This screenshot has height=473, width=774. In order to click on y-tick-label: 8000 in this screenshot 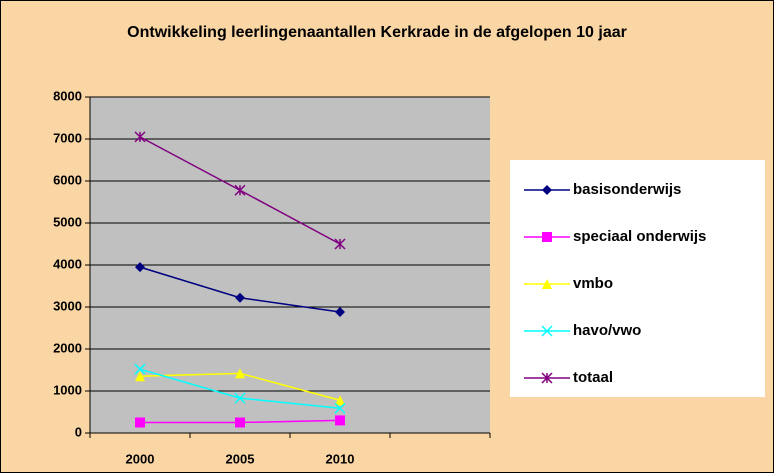, I will do `click(67, 95)`.